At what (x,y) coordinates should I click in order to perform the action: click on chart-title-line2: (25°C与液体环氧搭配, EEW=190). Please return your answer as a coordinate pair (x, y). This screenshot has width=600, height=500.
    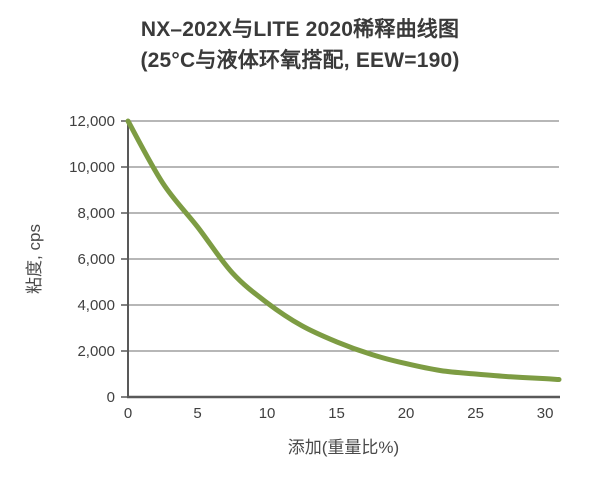
    Looking at the image, I should click on (300, 60).